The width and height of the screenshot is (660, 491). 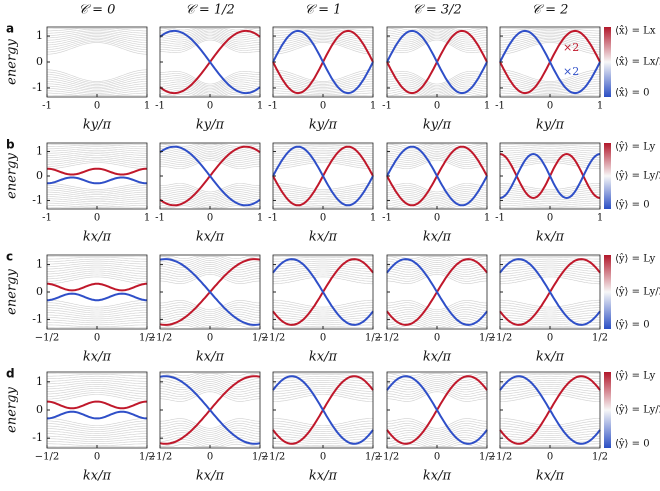 What do you see at coordinates (323, 218) in the screenshot?
I see `x-tick-label: 0` at bounding box center [323, 218].